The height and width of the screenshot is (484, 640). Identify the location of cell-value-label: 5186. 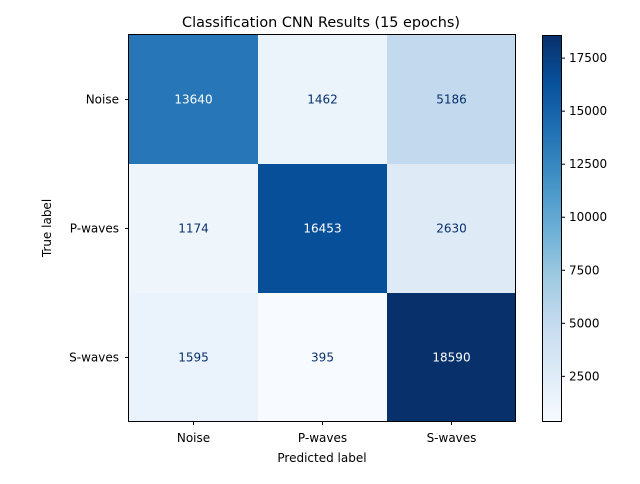
(451, 100).